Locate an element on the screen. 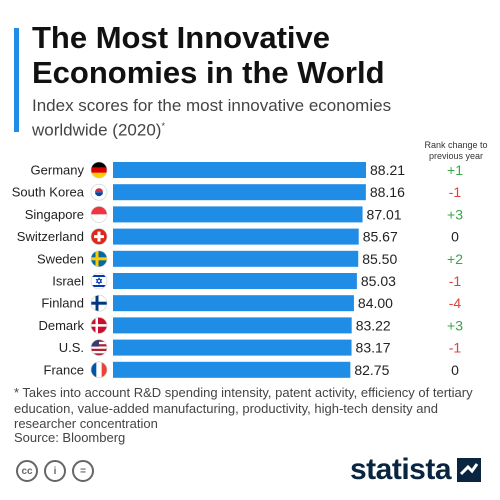 The width and height of the screenshot is (500, 500). germany-flag-icon is located at coordinates (99, 170).